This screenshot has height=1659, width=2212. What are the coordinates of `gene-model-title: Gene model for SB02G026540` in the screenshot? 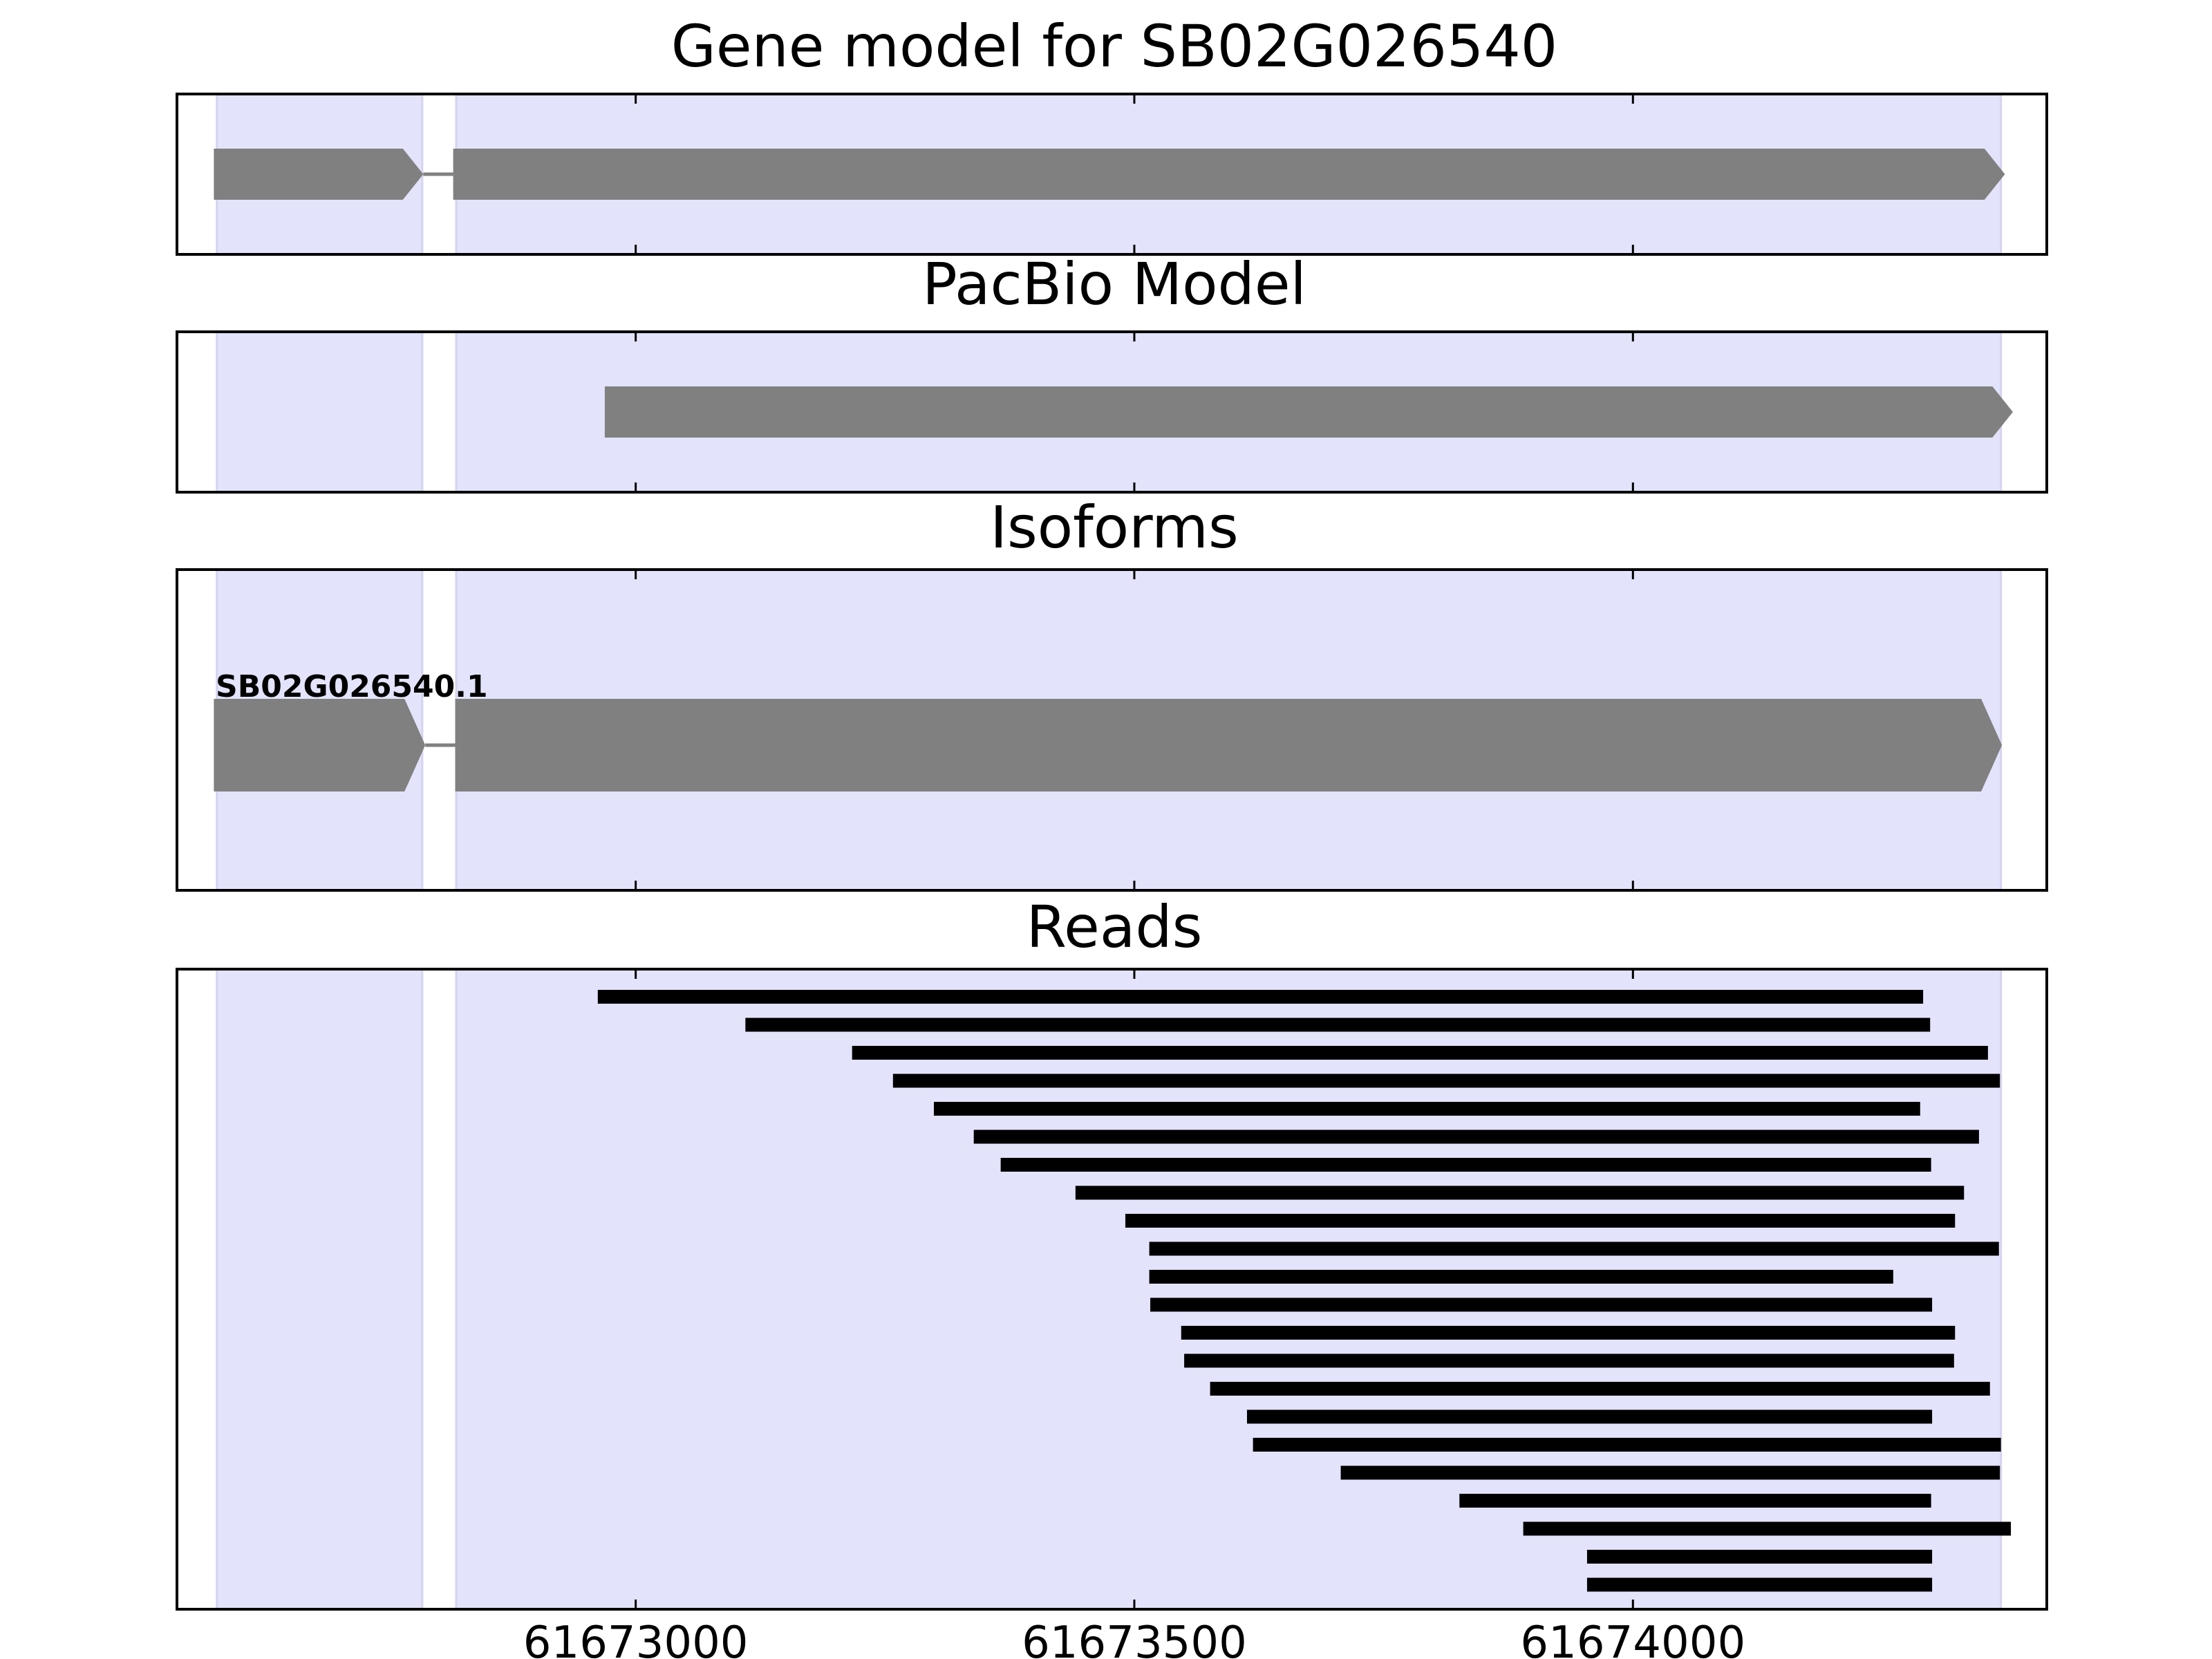 It's located at (1114, 46).